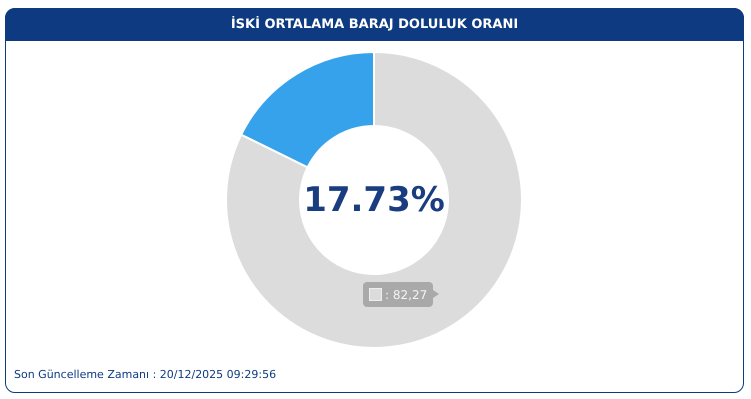 This screenshot has height=399, width=751. Describe the element at coordinates (374, 200) in the screenshot. I see `data-label: 17.73%` at that location.